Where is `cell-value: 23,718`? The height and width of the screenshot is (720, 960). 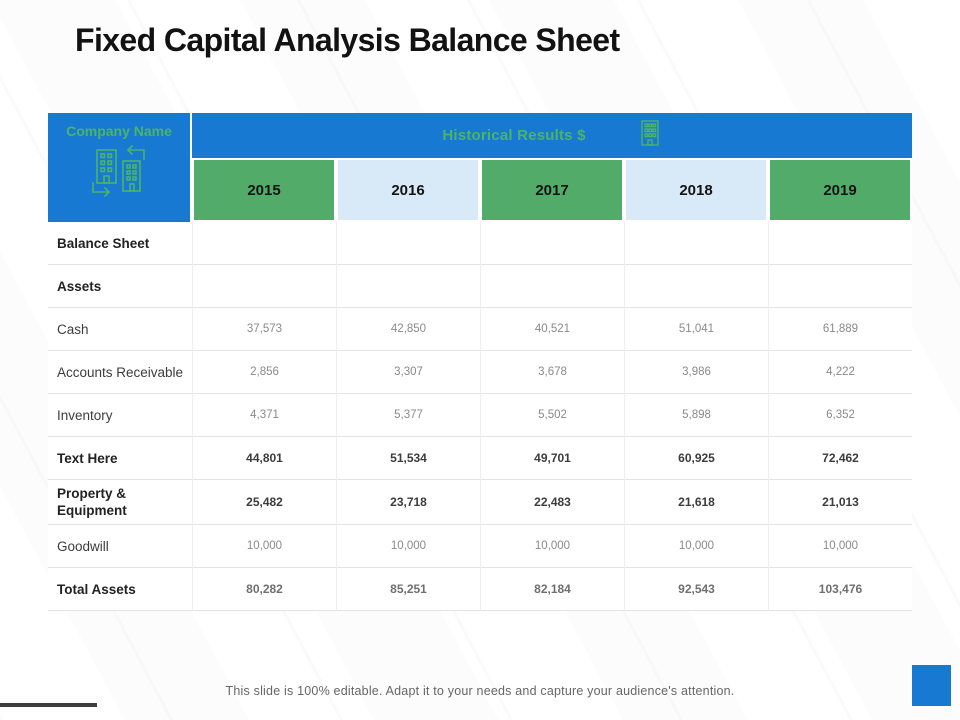 cell-value: 23,718 is located at coordinates (408, 502).